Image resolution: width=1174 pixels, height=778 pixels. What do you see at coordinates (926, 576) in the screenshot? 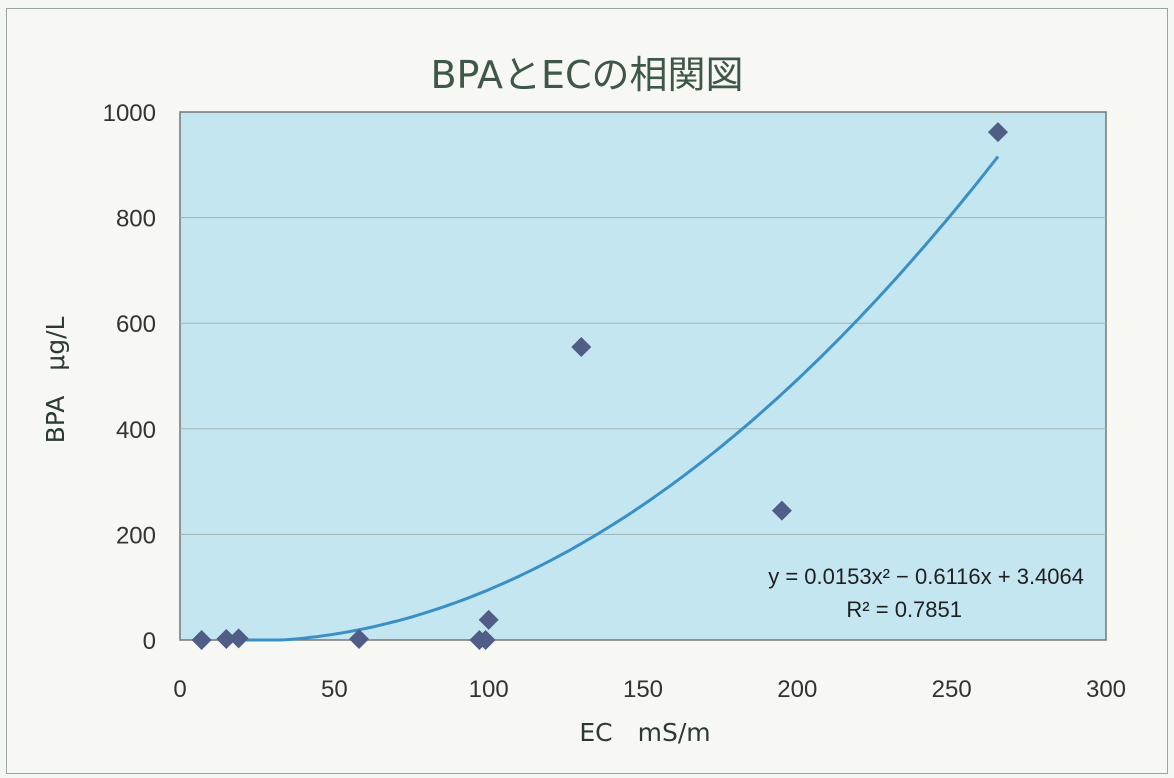
I see `trendline-equation: y = 0.0153x² − 0.6116x + 3.4064` at bounding box center [926, 576].